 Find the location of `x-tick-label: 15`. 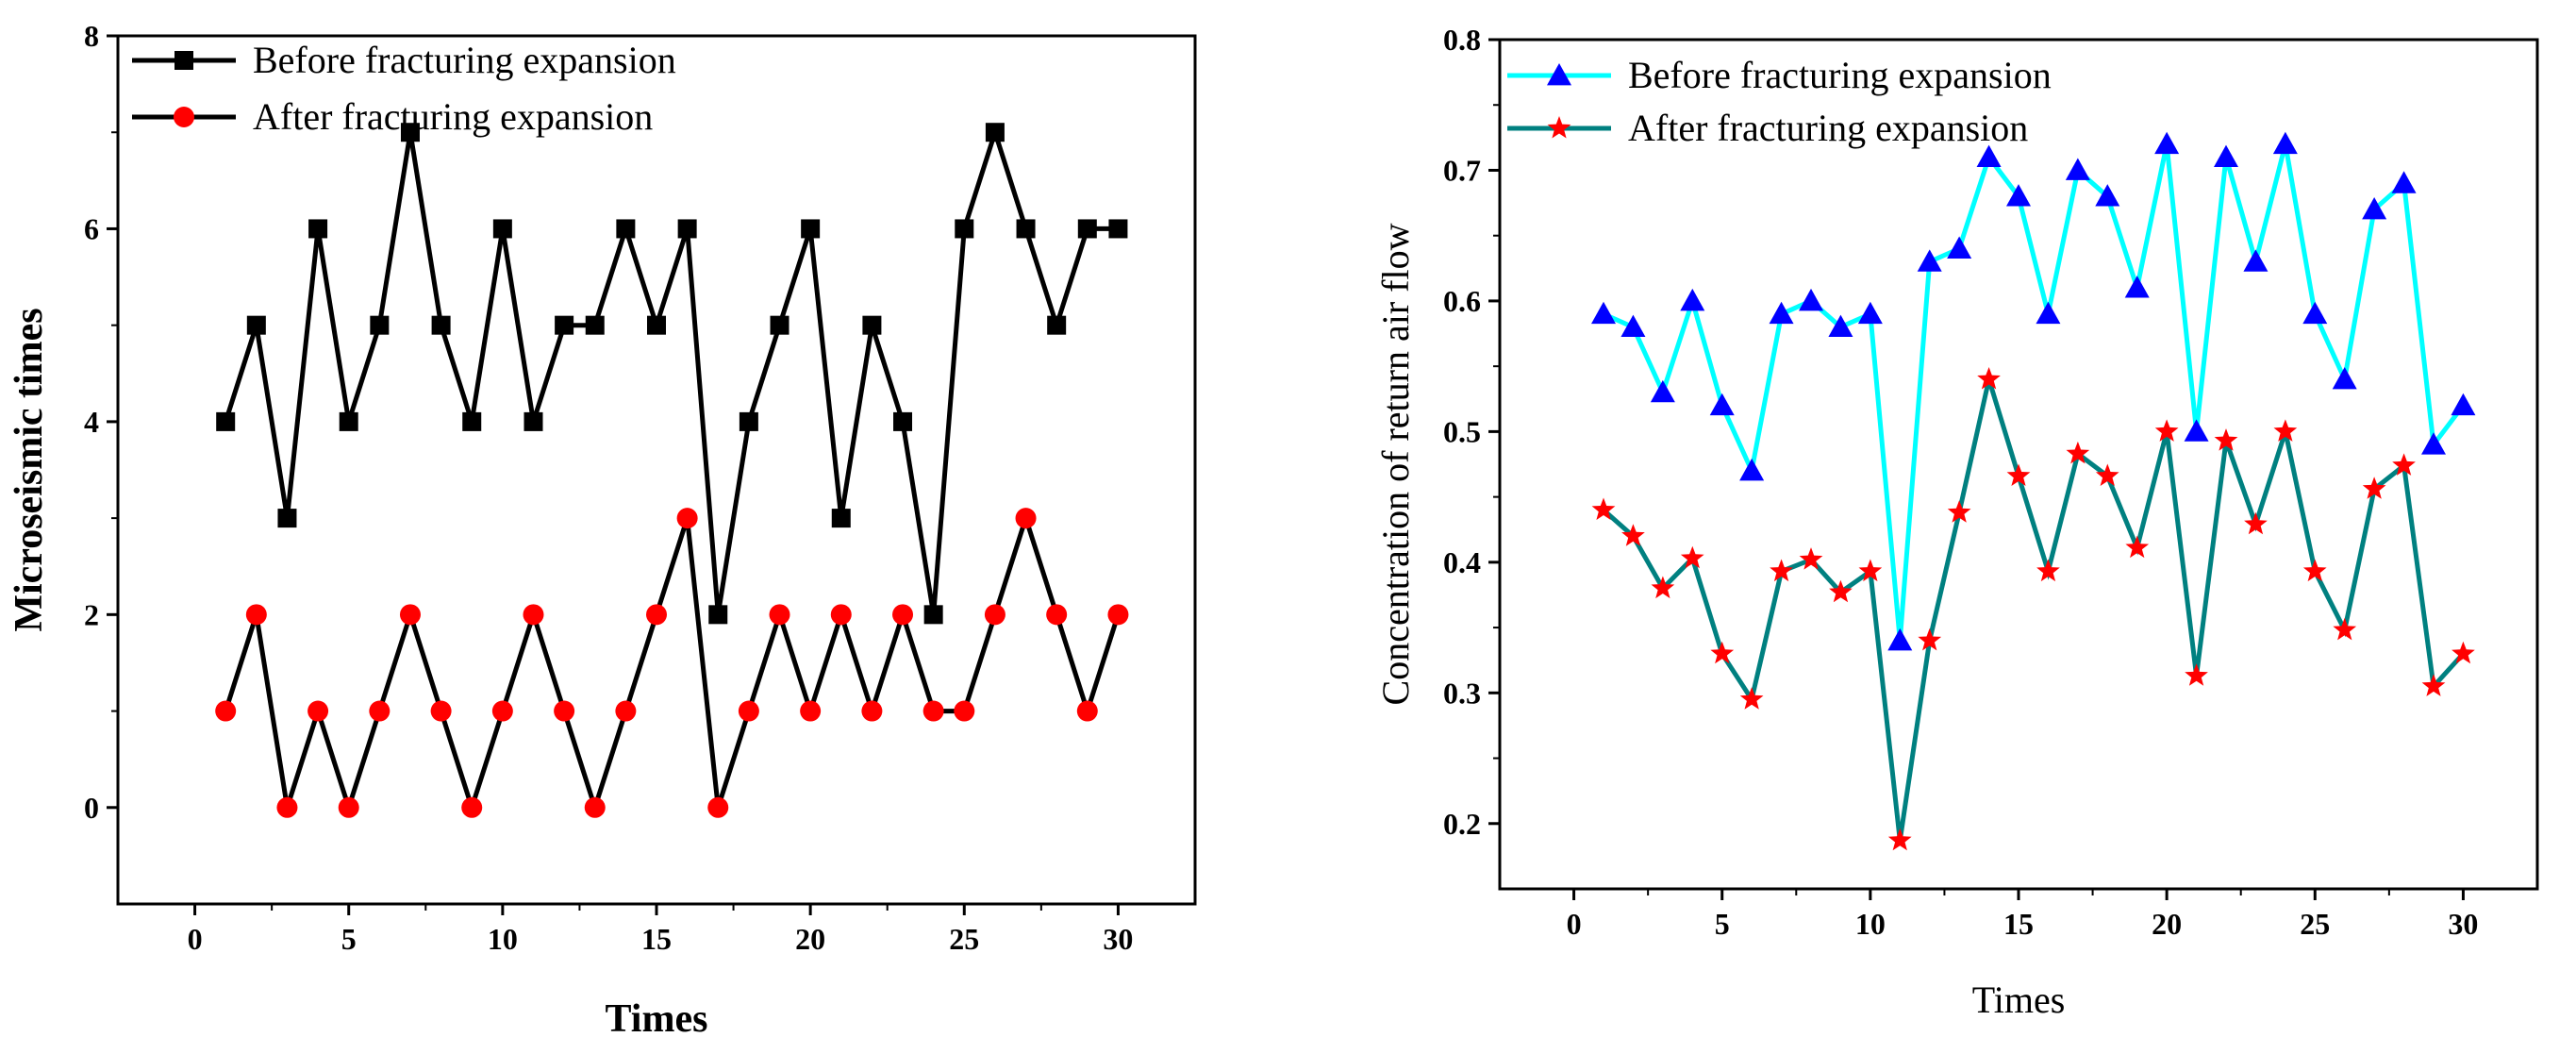

x-tick-label: 15 is located at coordinates (656, 939).